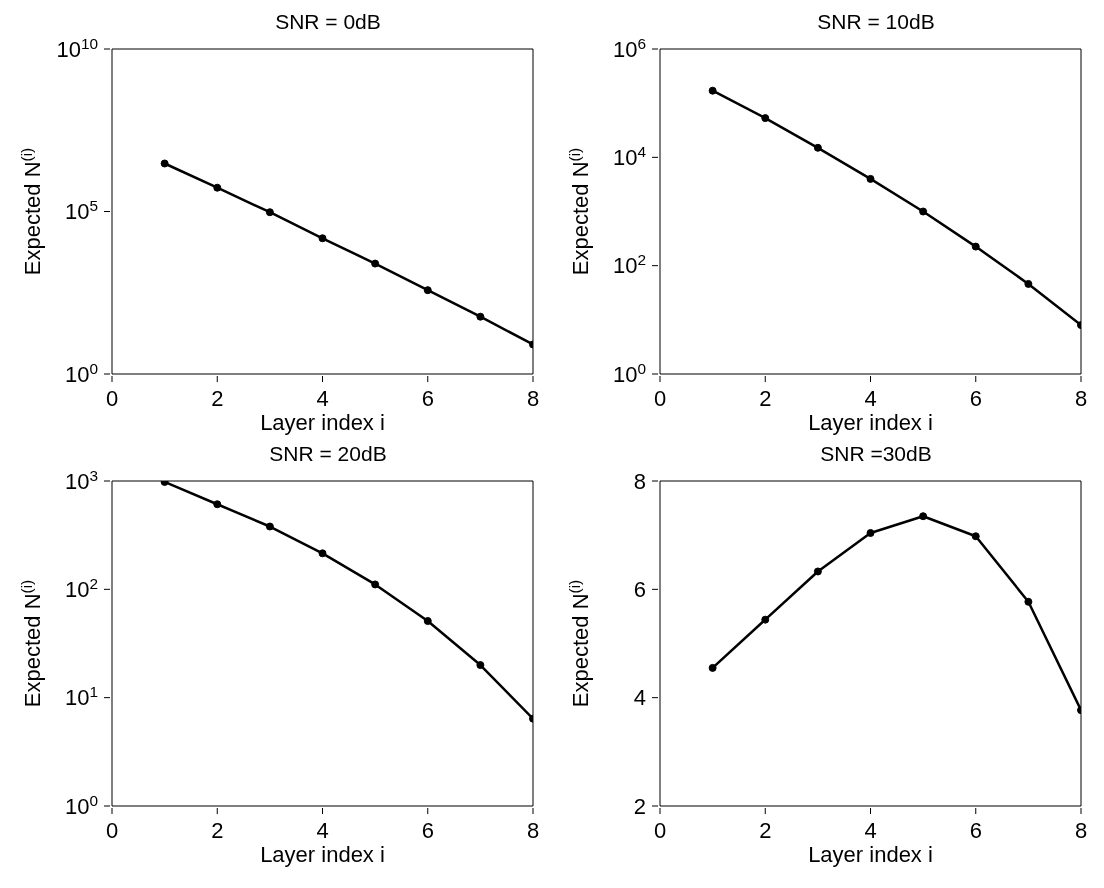 This screenshot has height=888, width=1104. Describe the element at coordinates (639, 481) in the screenshot. I see `y-tick-label: 8` at that location.